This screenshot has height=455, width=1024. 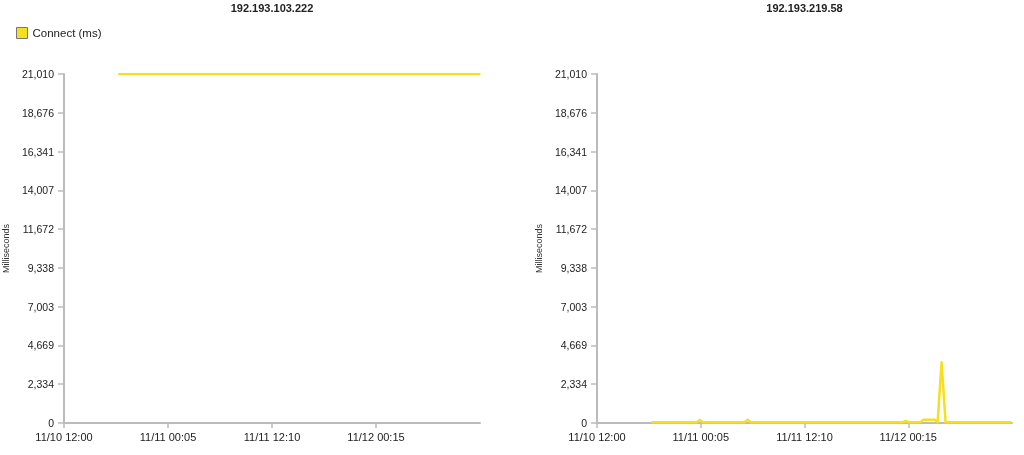 I want to click on legend-label: Connect (ms), so click(x=67, y=33).